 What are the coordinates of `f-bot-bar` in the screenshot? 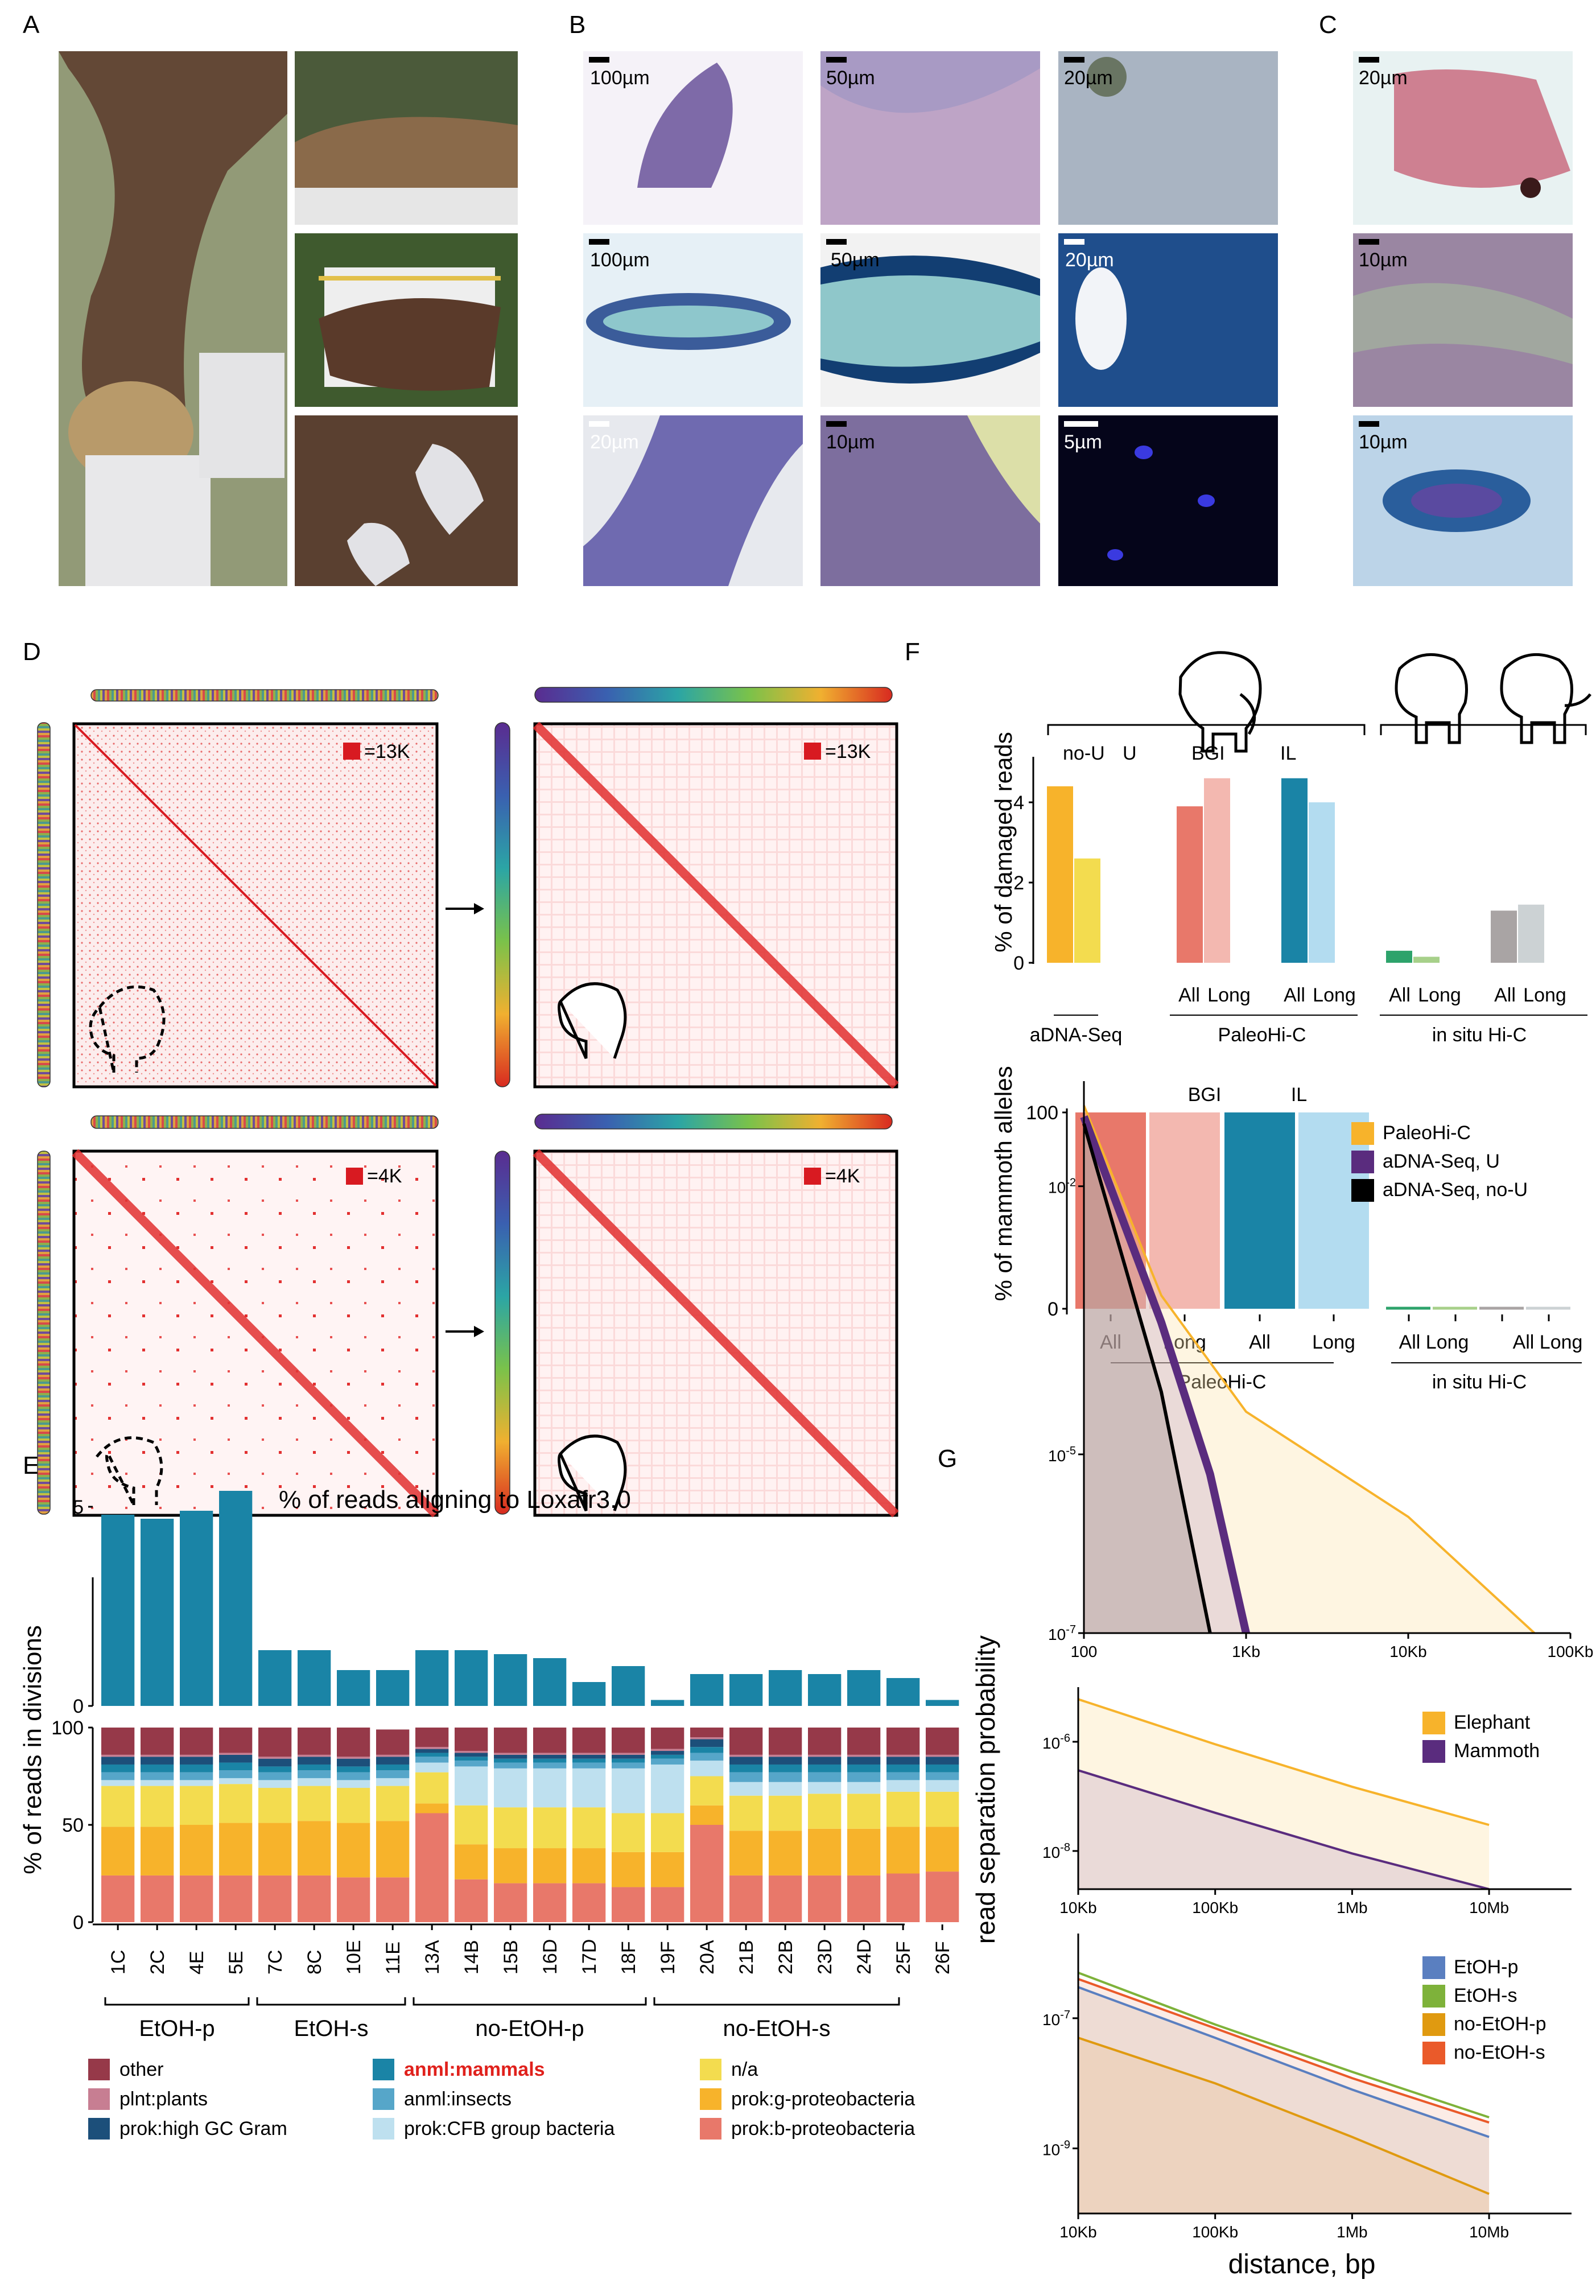 It's located at (1548, 1308).